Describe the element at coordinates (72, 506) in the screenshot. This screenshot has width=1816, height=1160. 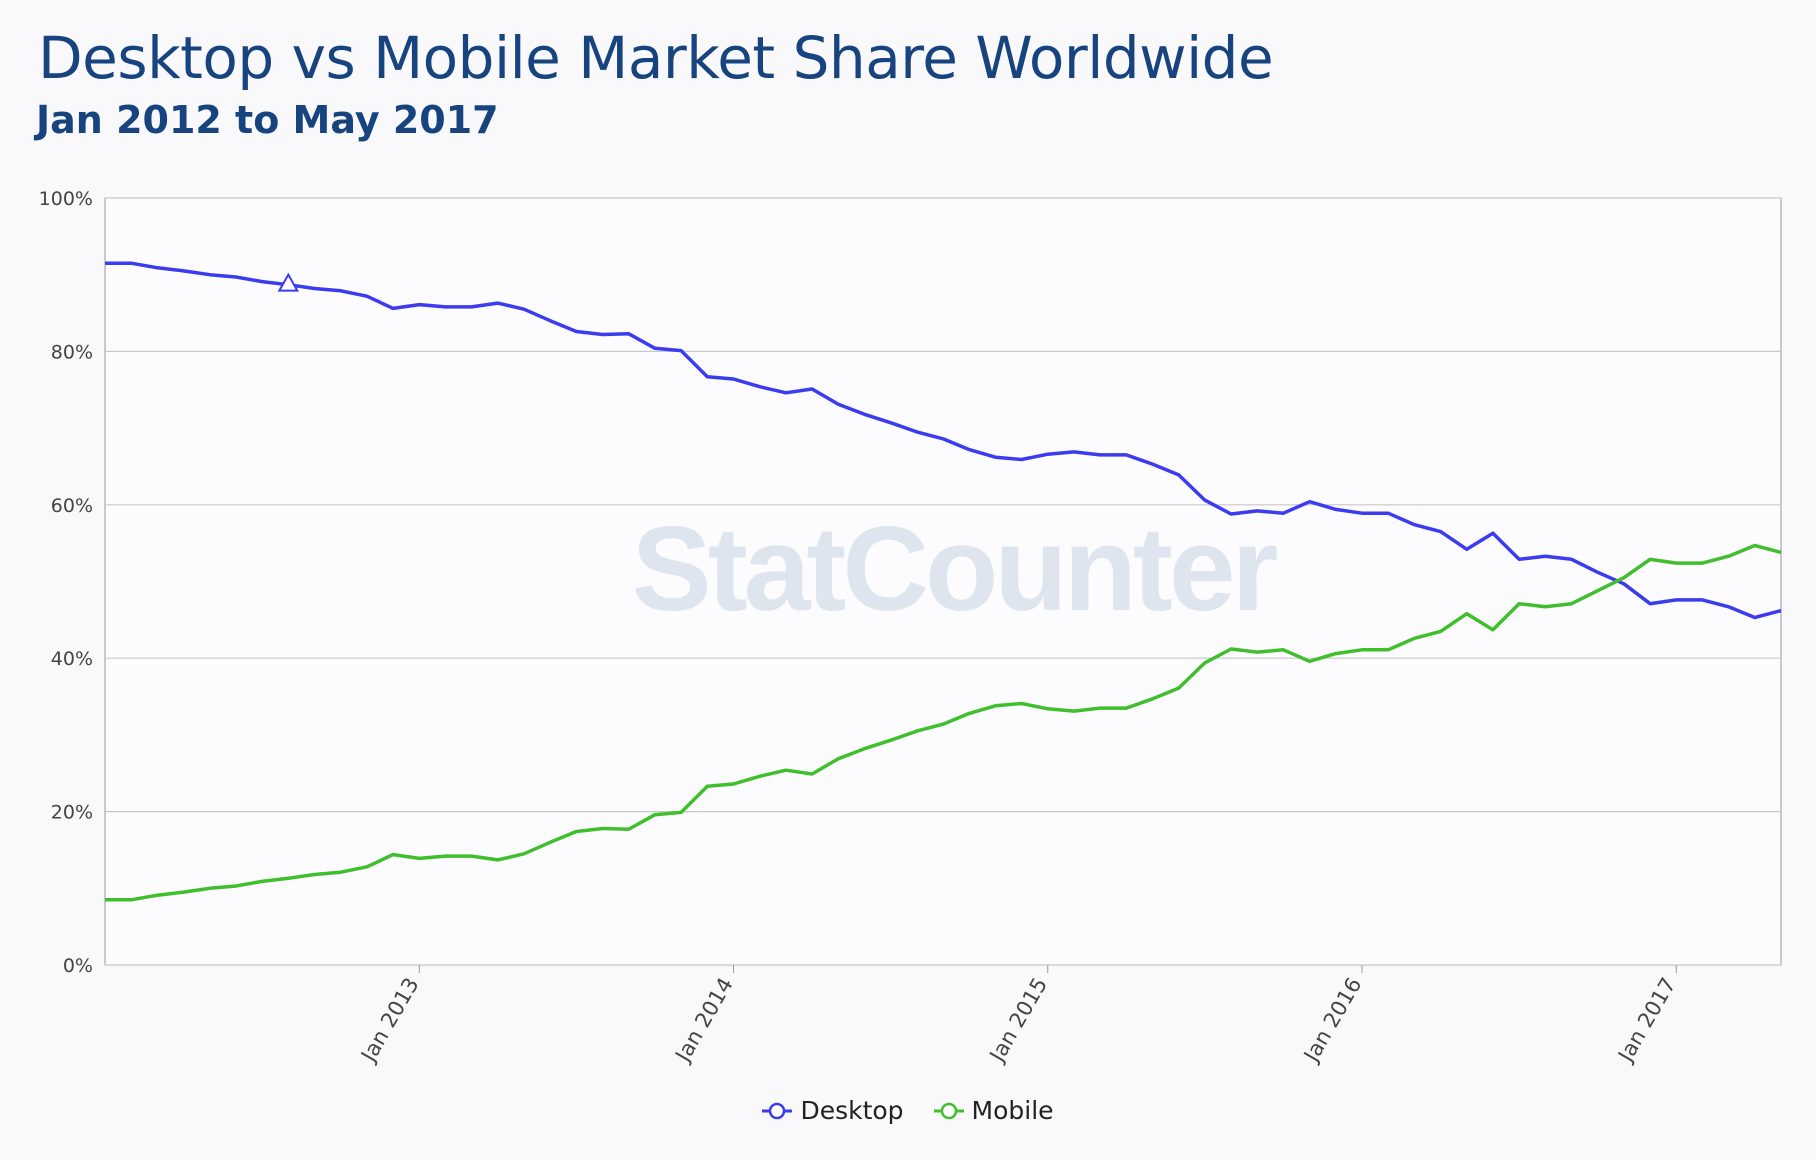
I see `y-tick-label: 60%` at that location.